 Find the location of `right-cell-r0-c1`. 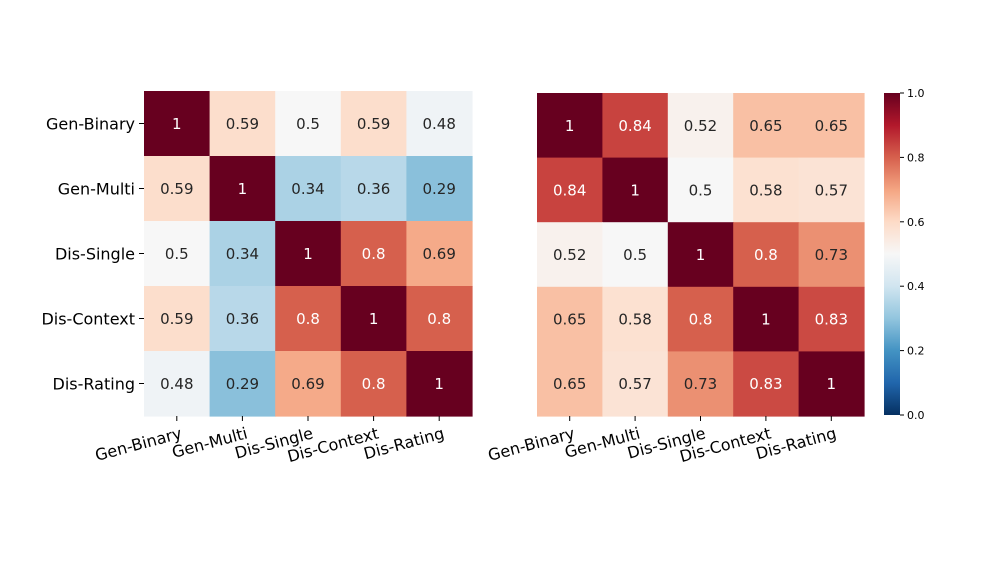

right-cell-r0-c1 is located at coordinates (635, 126).